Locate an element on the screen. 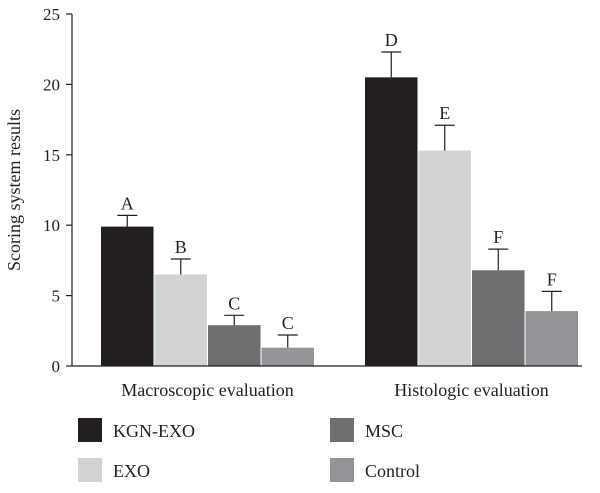  x-category-label: Macroscopic evaluation is located at coordinates (207, 390).